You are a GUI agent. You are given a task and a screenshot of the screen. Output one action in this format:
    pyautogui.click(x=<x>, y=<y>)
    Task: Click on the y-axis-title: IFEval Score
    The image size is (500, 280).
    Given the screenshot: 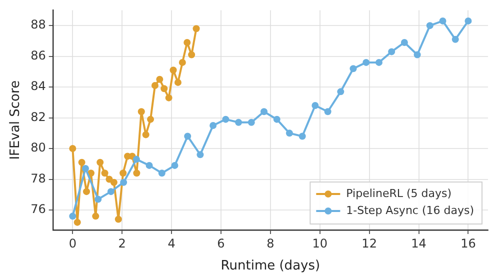 What is the action you would take?
    pyautogui.click(x=16, y=120)
    